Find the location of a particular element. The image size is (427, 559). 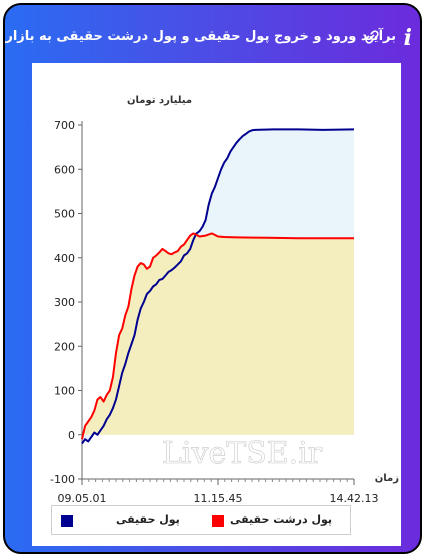

legend-swatch-big is located at coordinates (218, 521).